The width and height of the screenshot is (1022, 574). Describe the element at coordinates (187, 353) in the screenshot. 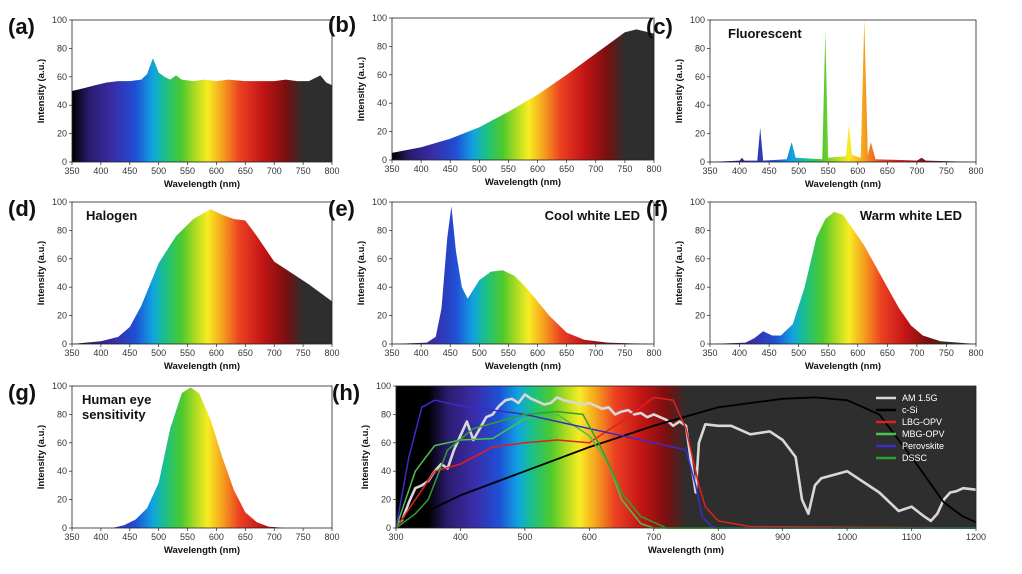

I see `x-tick-label: 550` at that location.